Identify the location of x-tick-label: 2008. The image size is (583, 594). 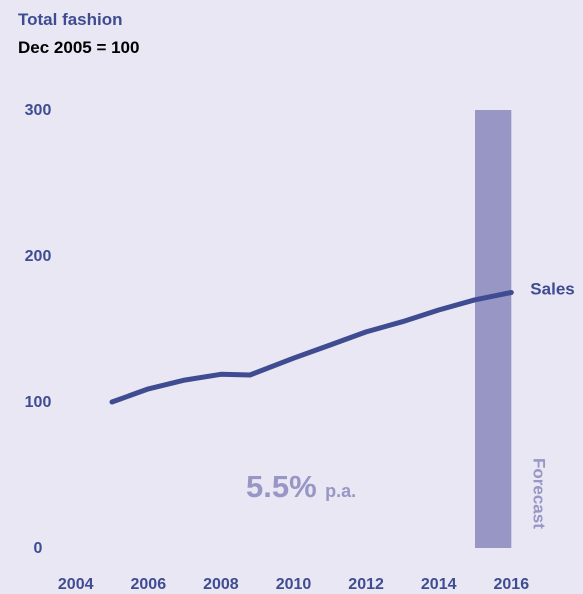
(221, 584).